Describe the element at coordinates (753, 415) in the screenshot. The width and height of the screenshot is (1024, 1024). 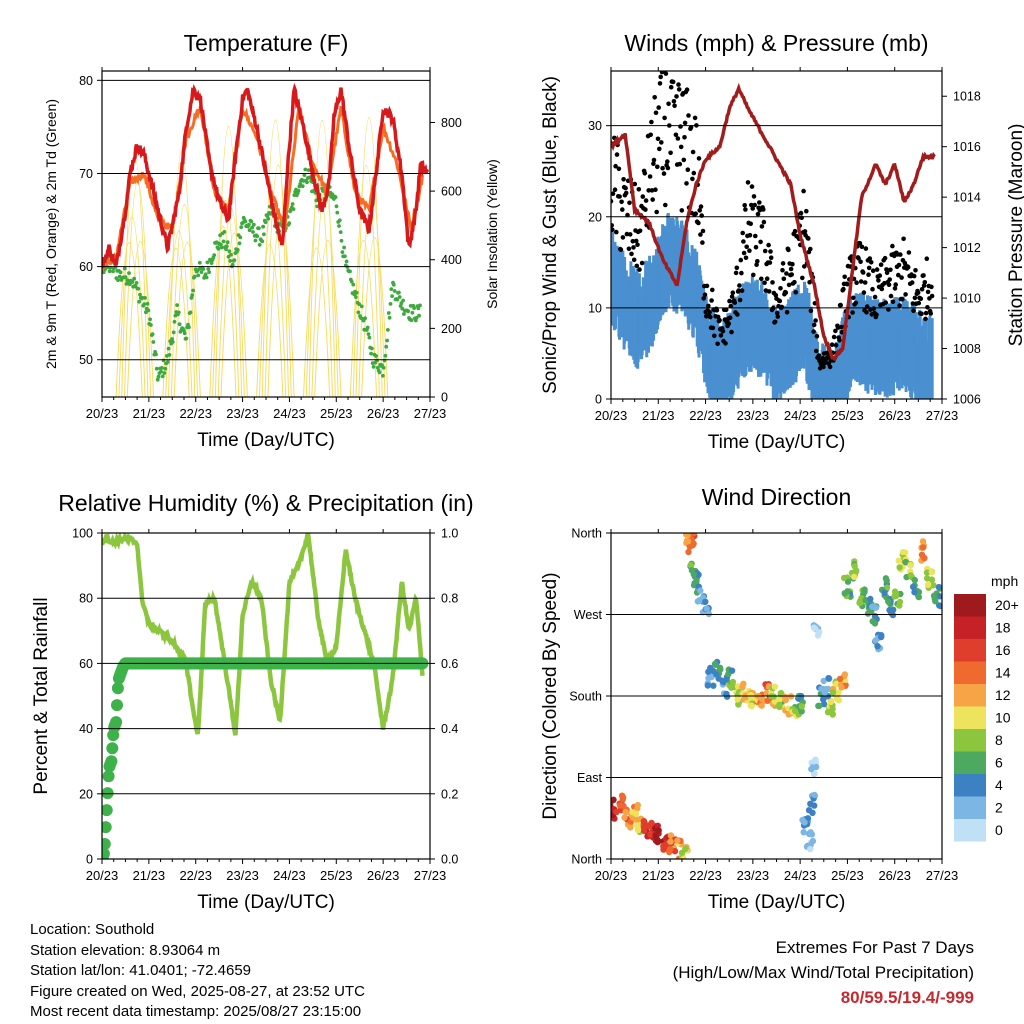
I see `winds-xtick-label: 23/23` at that location.